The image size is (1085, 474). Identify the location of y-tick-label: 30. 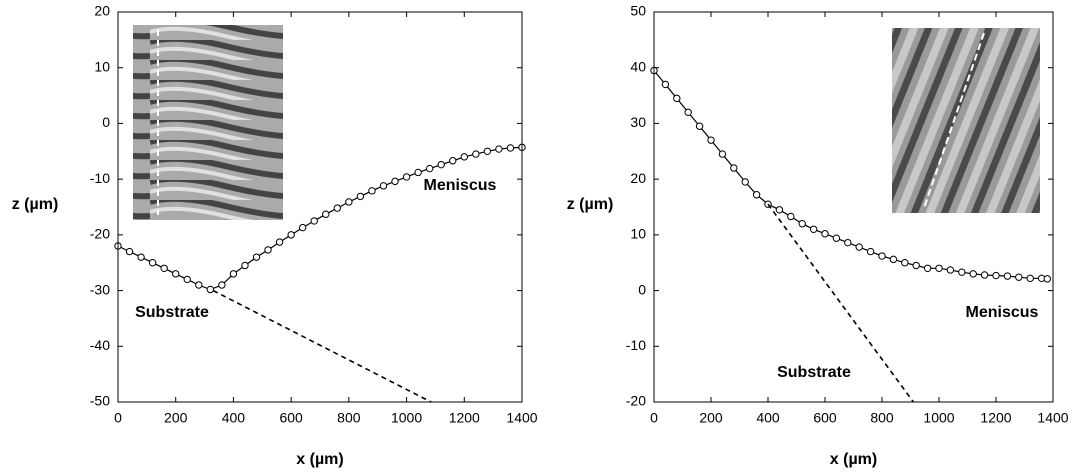
(638, 122).